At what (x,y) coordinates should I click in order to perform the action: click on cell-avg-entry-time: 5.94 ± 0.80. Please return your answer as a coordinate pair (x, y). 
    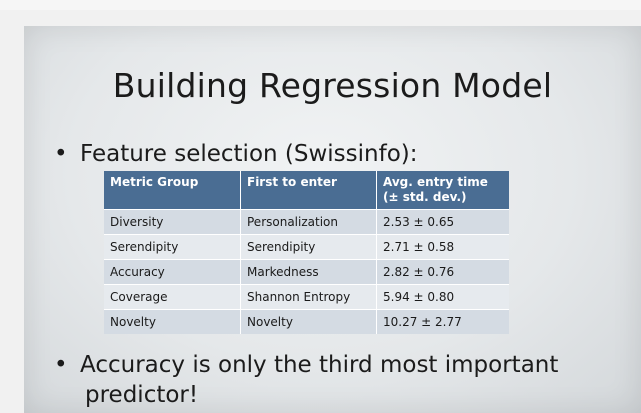
    Looking at the image, I should click on (442, 297).